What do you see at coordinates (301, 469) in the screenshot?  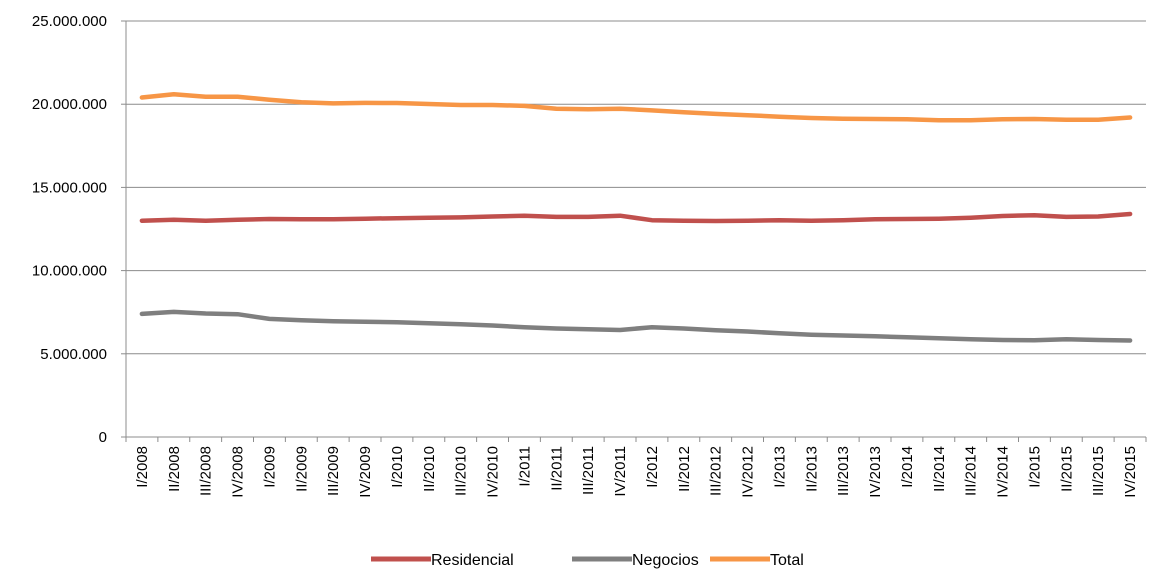 I see `x-tick-label: II/2009` at bounding box center [301, 469].